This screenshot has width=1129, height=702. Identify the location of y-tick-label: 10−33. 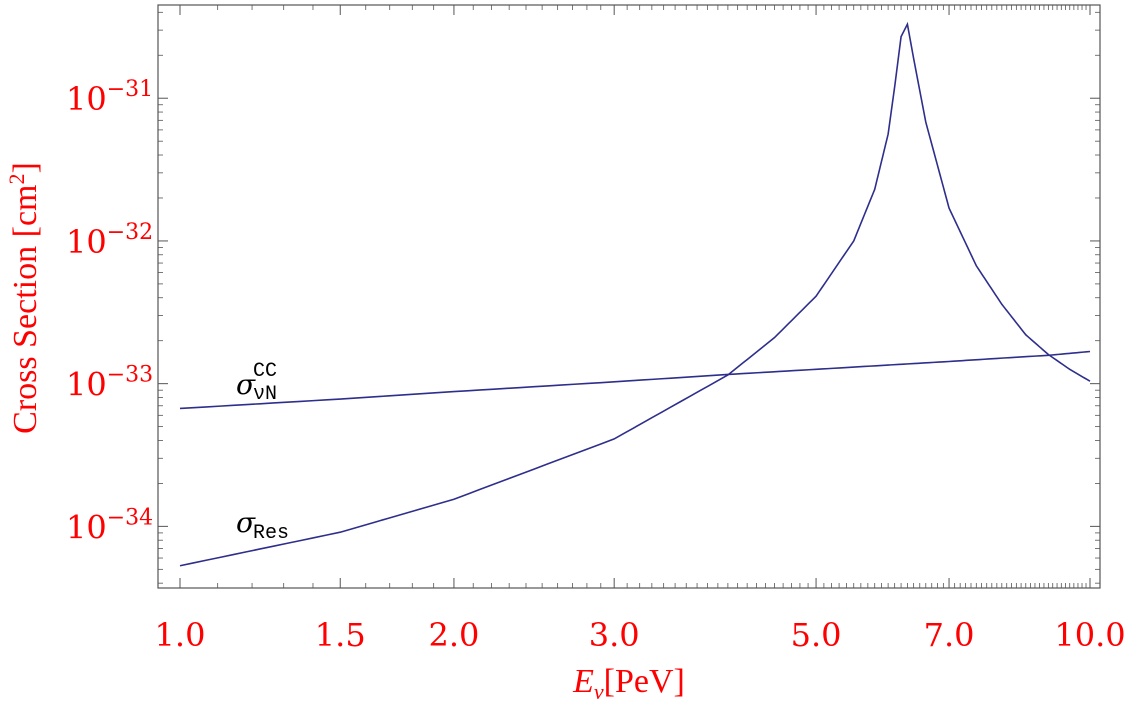
(109, 383).